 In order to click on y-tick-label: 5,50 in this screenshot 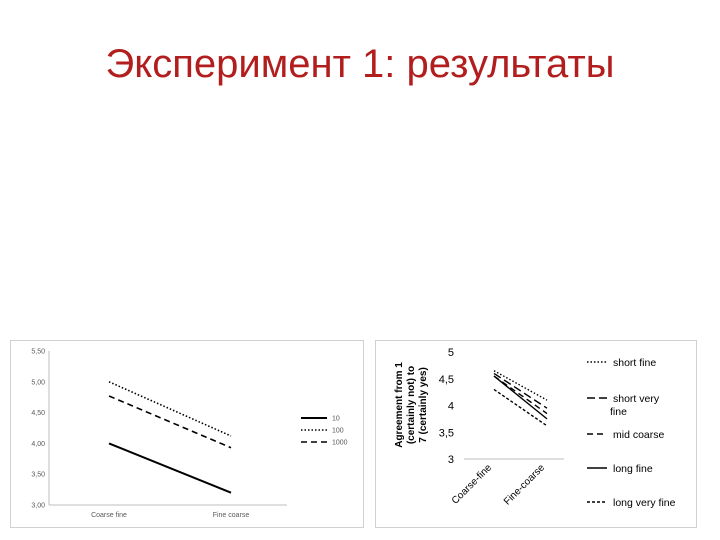, I will do `click(38, 352)`.